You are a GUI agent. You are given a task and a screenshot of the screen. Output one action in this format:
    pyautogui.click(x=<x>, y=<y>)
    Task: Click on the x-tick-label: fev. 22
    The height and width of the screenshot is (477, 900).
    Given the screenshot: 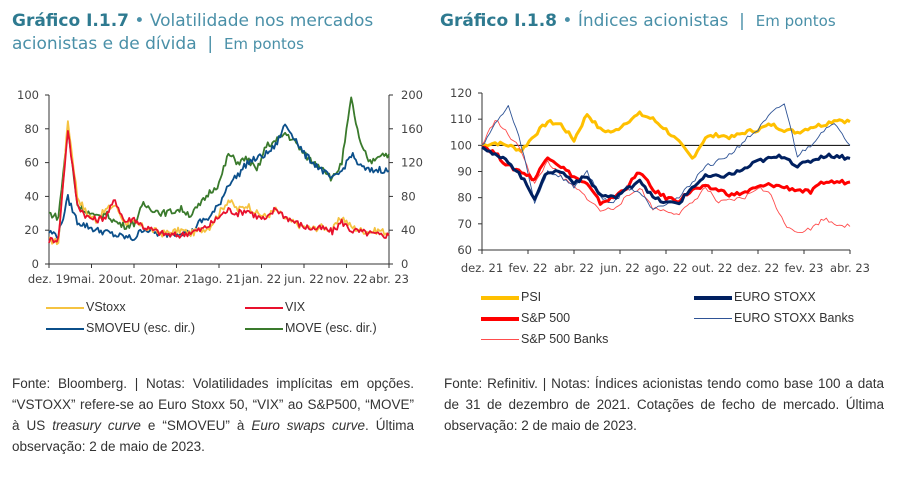 What is the action you would take?
    pyautogui.click(x=528, y=268)
    